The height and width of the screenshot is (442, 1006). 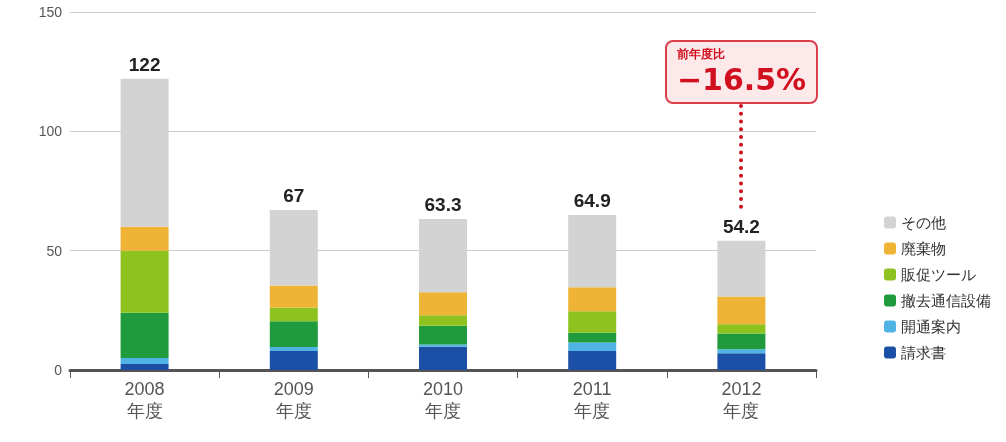 What do you see at coordinates (293, 400) in the screenshot?
I see `x-tick-label: 2009 年度` at bounding box center [293, 400].